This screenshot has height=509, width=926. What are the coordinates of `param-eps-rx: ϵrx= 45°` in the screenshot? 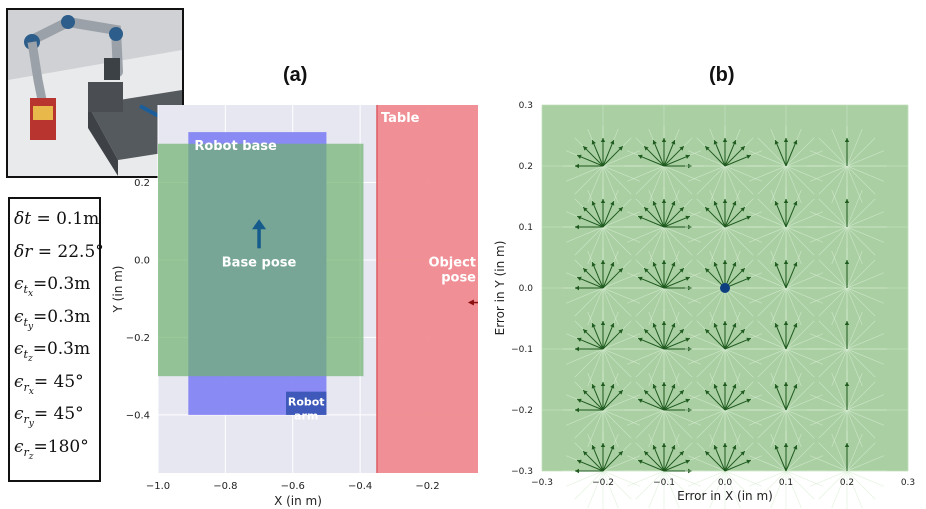 It's located at (49, 384).